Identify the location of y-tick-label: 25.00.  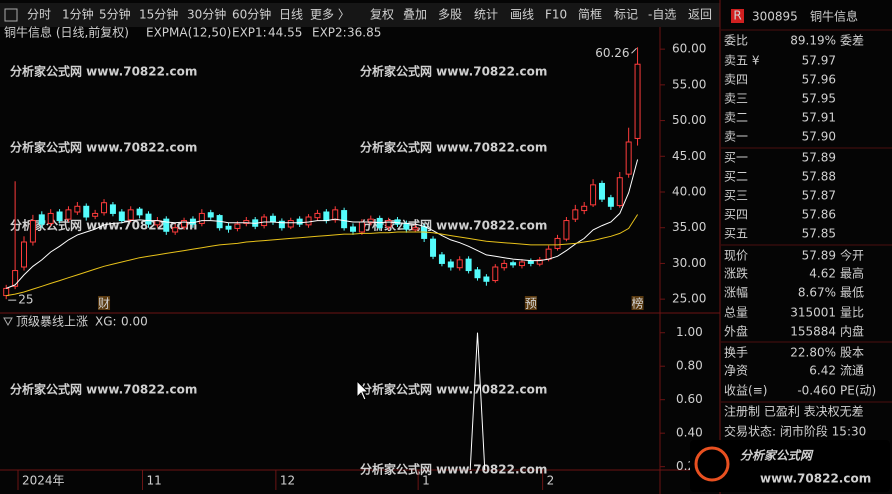
(689, 299).